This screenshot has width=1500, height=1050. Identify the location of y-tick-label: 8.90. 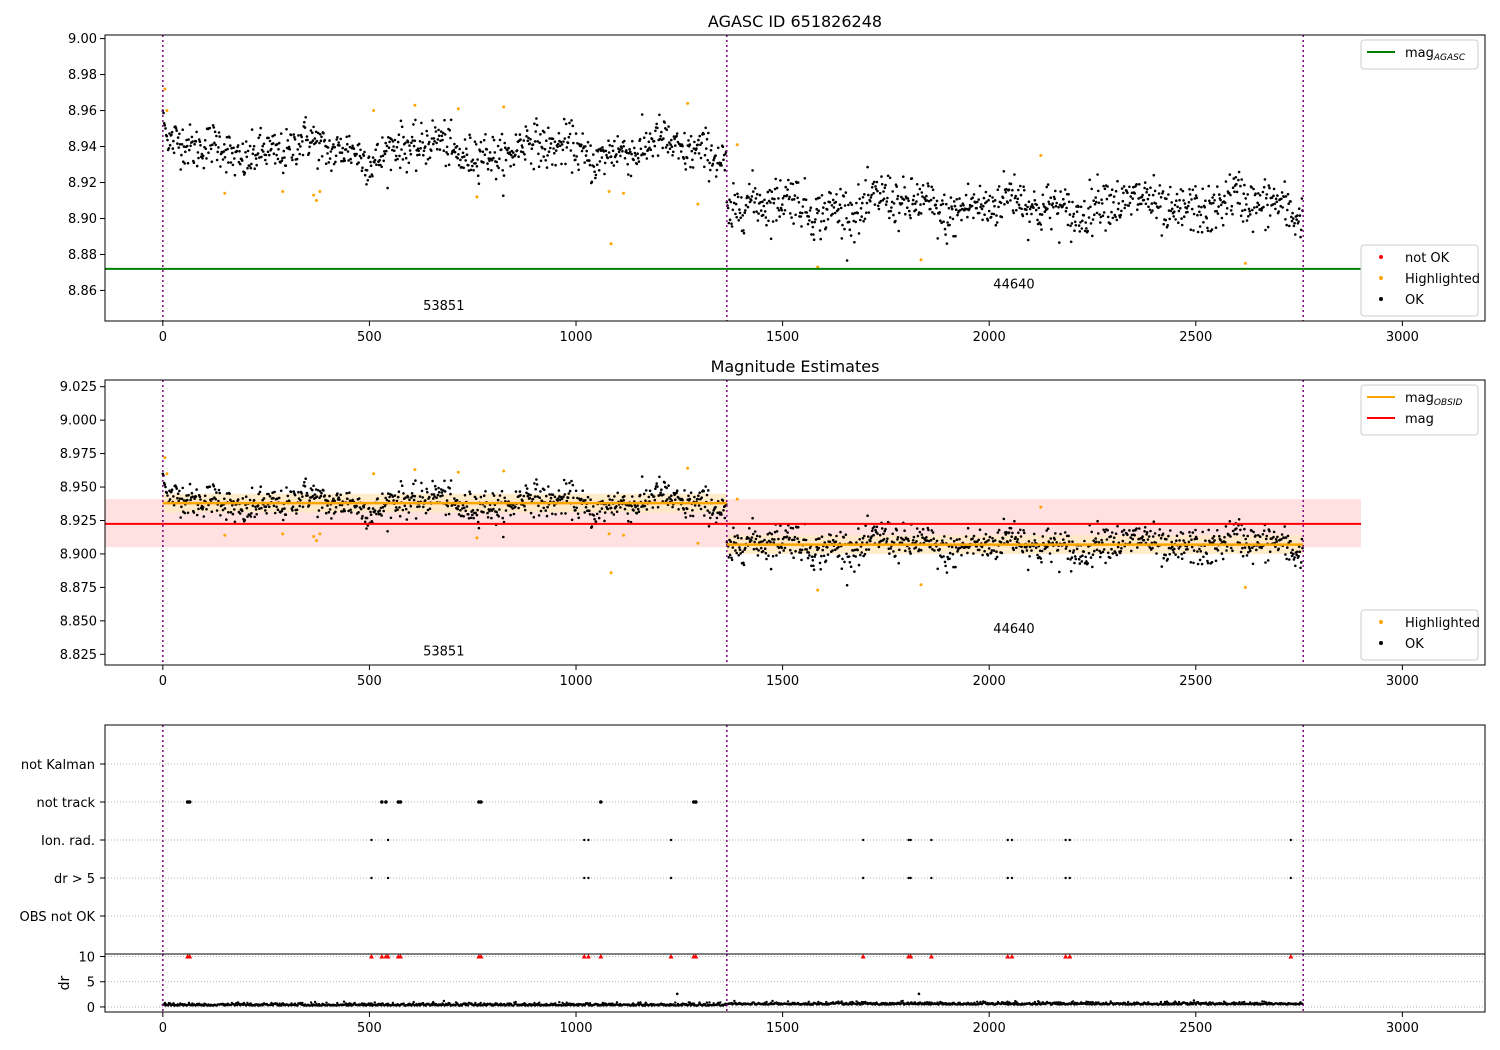
(82, 219).